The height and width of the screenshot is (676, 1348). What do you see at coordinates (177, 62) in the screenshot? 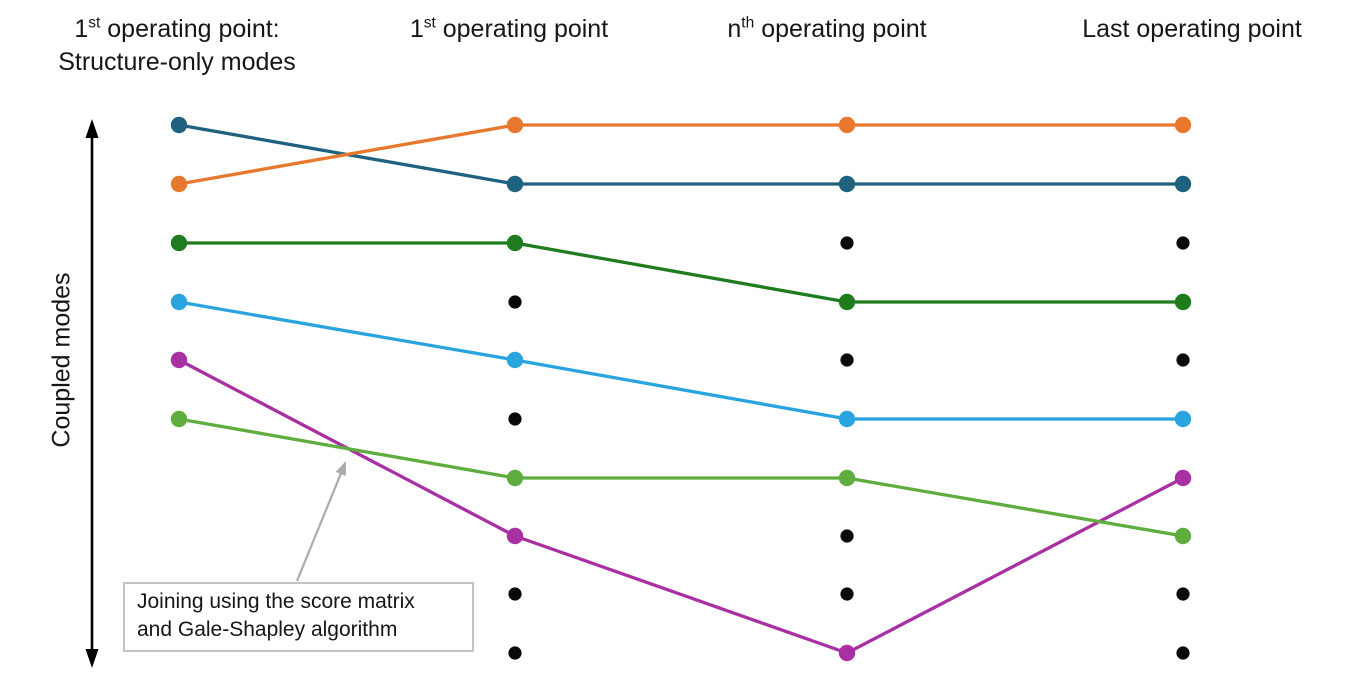
I see `header-line2: Structure-only modes` at bounding box center [177, 62].